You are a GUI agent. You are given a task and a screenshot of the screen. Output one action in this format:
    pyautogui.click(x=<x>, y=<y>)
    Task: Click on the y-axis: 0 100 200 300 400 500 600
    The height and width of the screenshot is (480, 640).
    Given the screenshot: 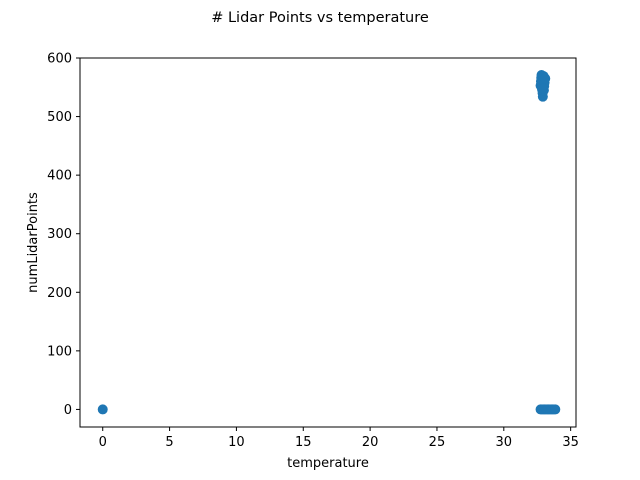 What is the action you would take?
    pyautogui.click(x=63, y=235)
    